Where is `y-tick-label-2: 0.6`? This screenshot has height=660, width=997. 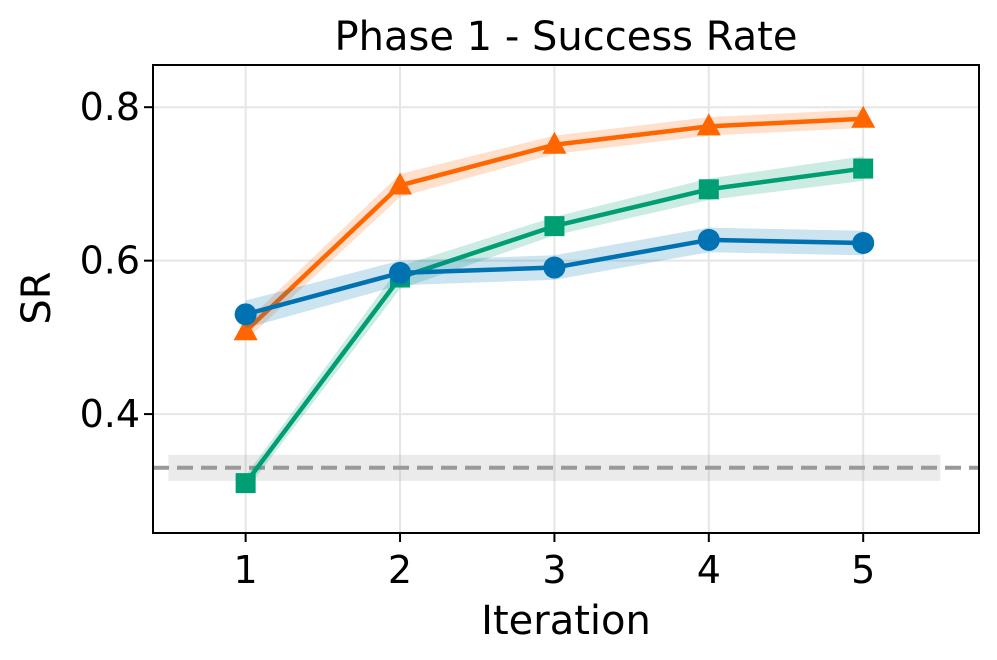 y-tick-label-2: 0.6 is located at coordinates (110, 261).